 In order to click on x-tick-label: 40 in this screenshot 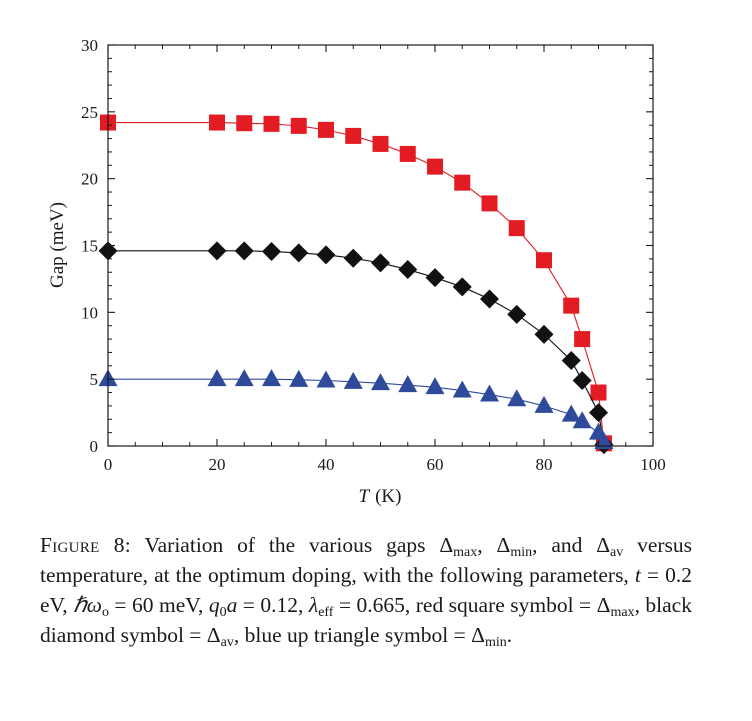, I will do `click(326, 464)`.